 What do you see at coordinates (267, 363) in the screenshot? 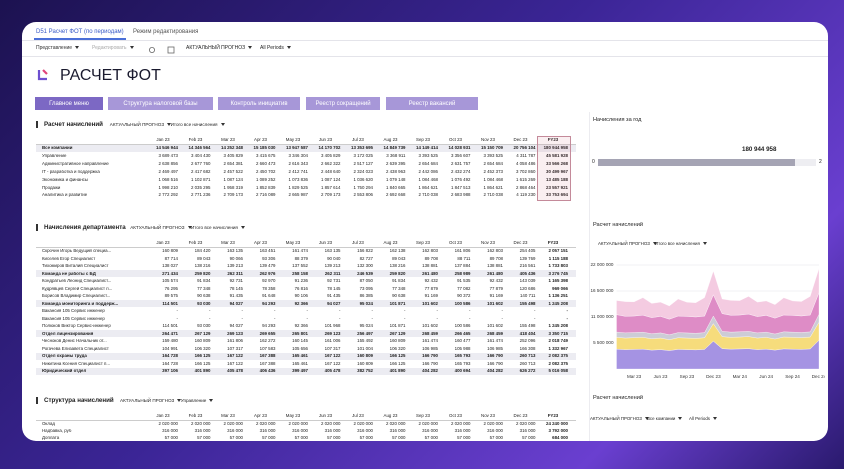
I see `table-cell: 167 388` at bounding box center [267, 363].